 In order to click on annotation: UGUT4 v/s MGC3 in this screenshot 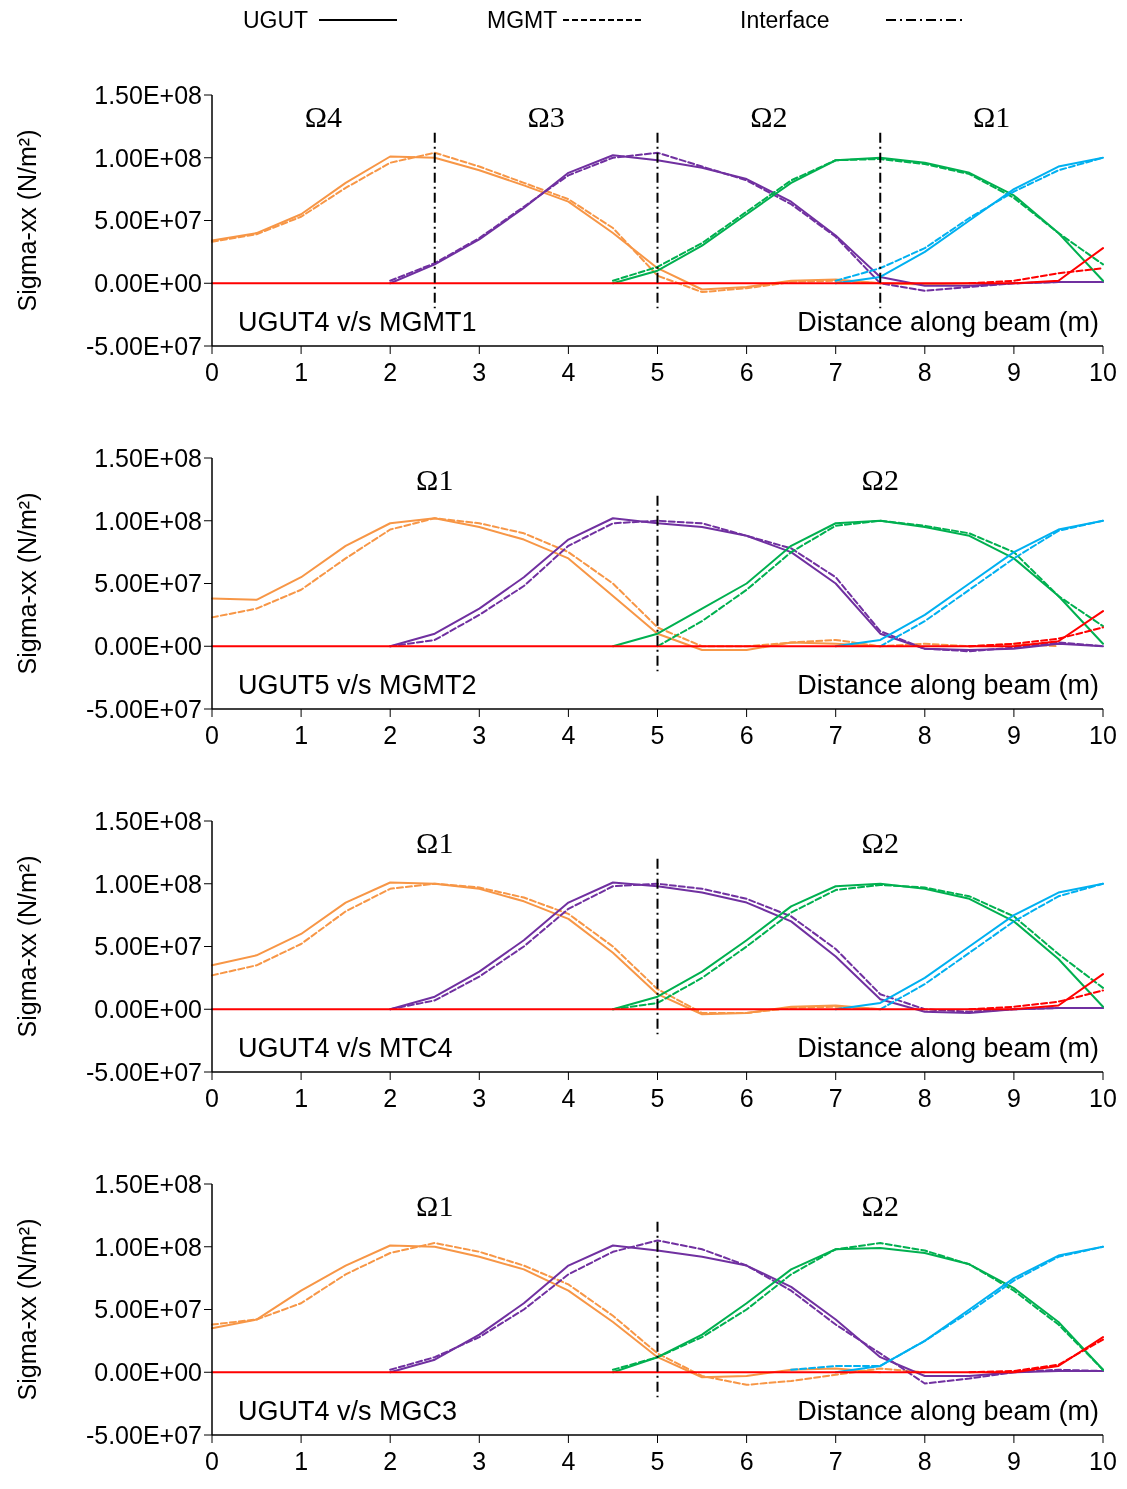, I will do `click(348, 1411)`.